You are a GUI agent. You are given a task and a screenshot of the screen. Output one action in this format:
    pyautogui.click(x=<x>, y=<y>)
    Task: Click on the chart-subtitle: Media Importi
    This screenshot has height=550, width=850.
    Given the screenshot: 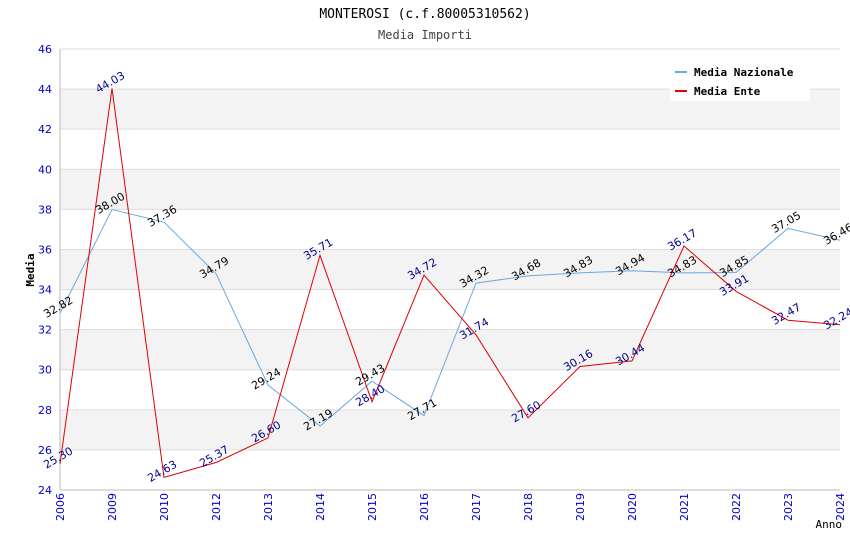 What is the action you would take?
    pyautogui.click(x=425, y=35)
    